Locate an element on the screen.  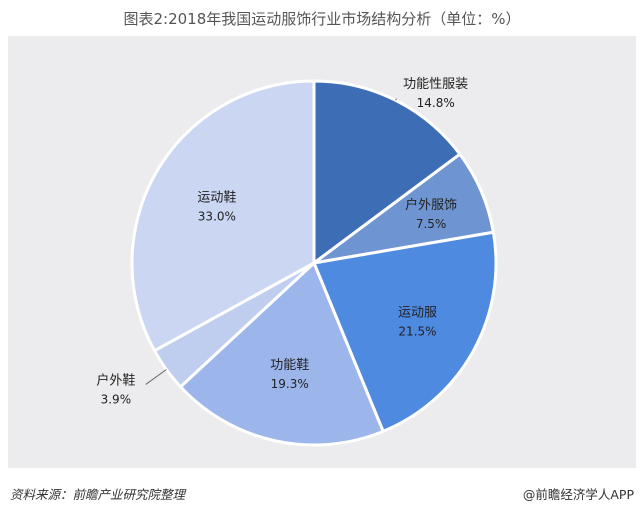
slice-value-label: 3.9% is located at coordinates (116, 400).